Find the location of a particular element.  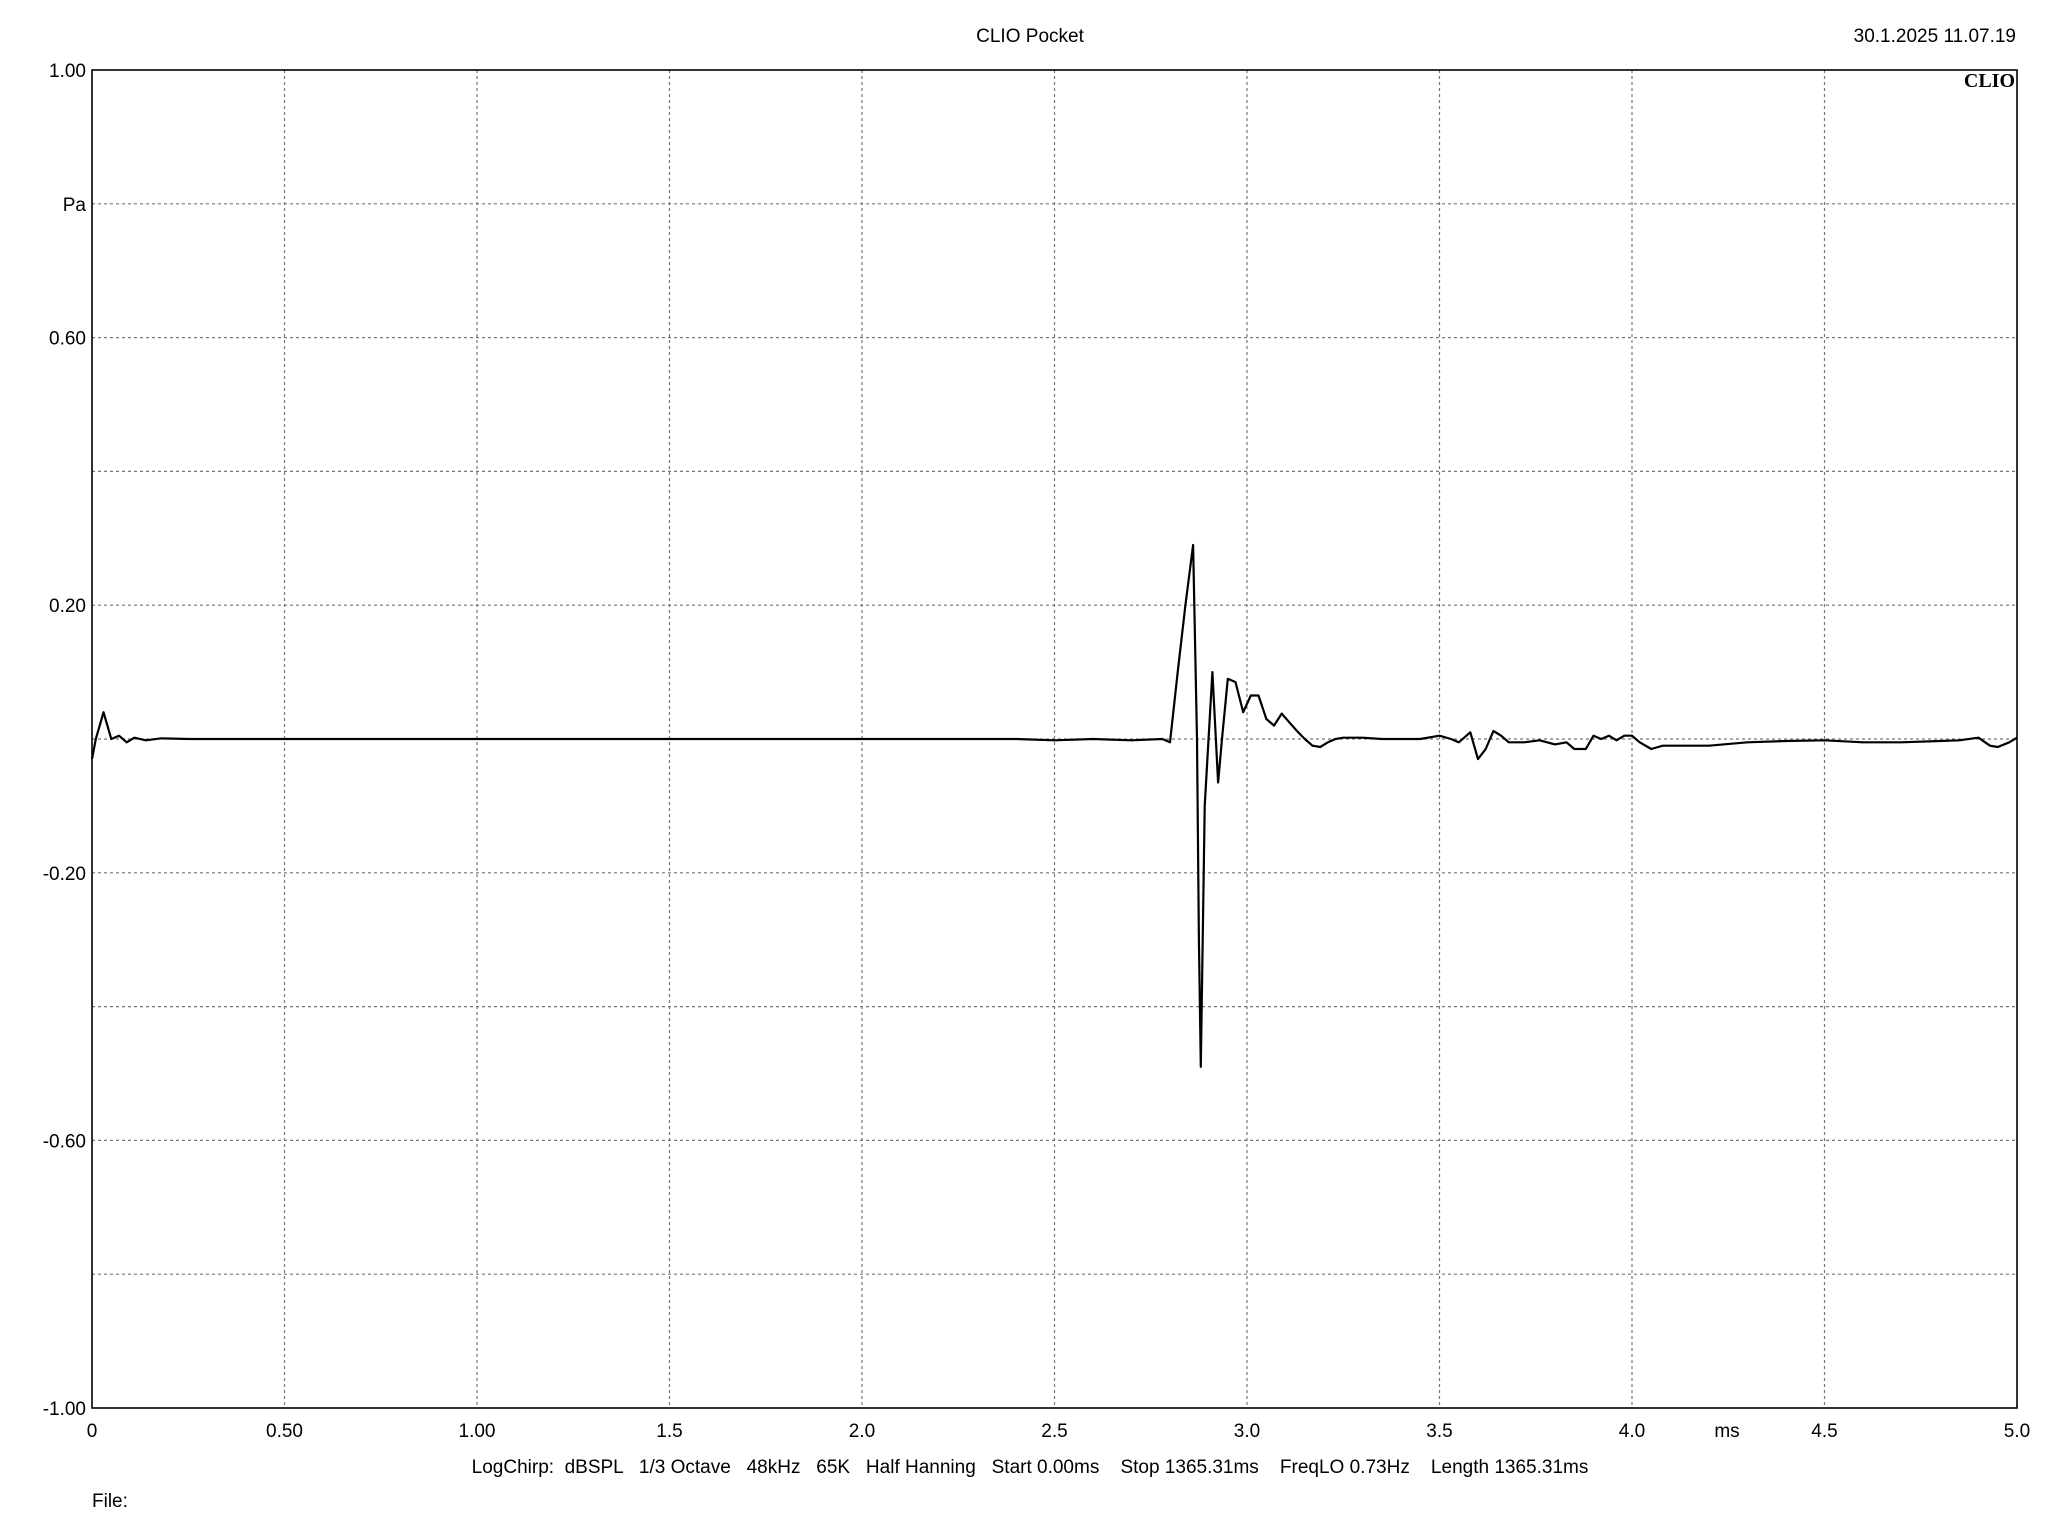

x-tick-label: 5.0 is located at coordinates (2017, 1431).